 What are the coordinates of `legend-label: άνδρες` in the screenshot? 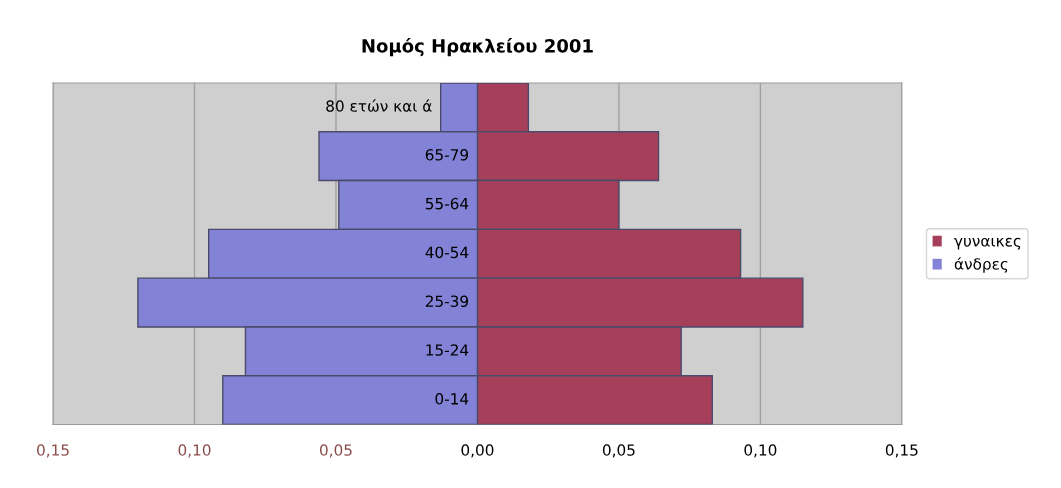 It's located at (981, 265).